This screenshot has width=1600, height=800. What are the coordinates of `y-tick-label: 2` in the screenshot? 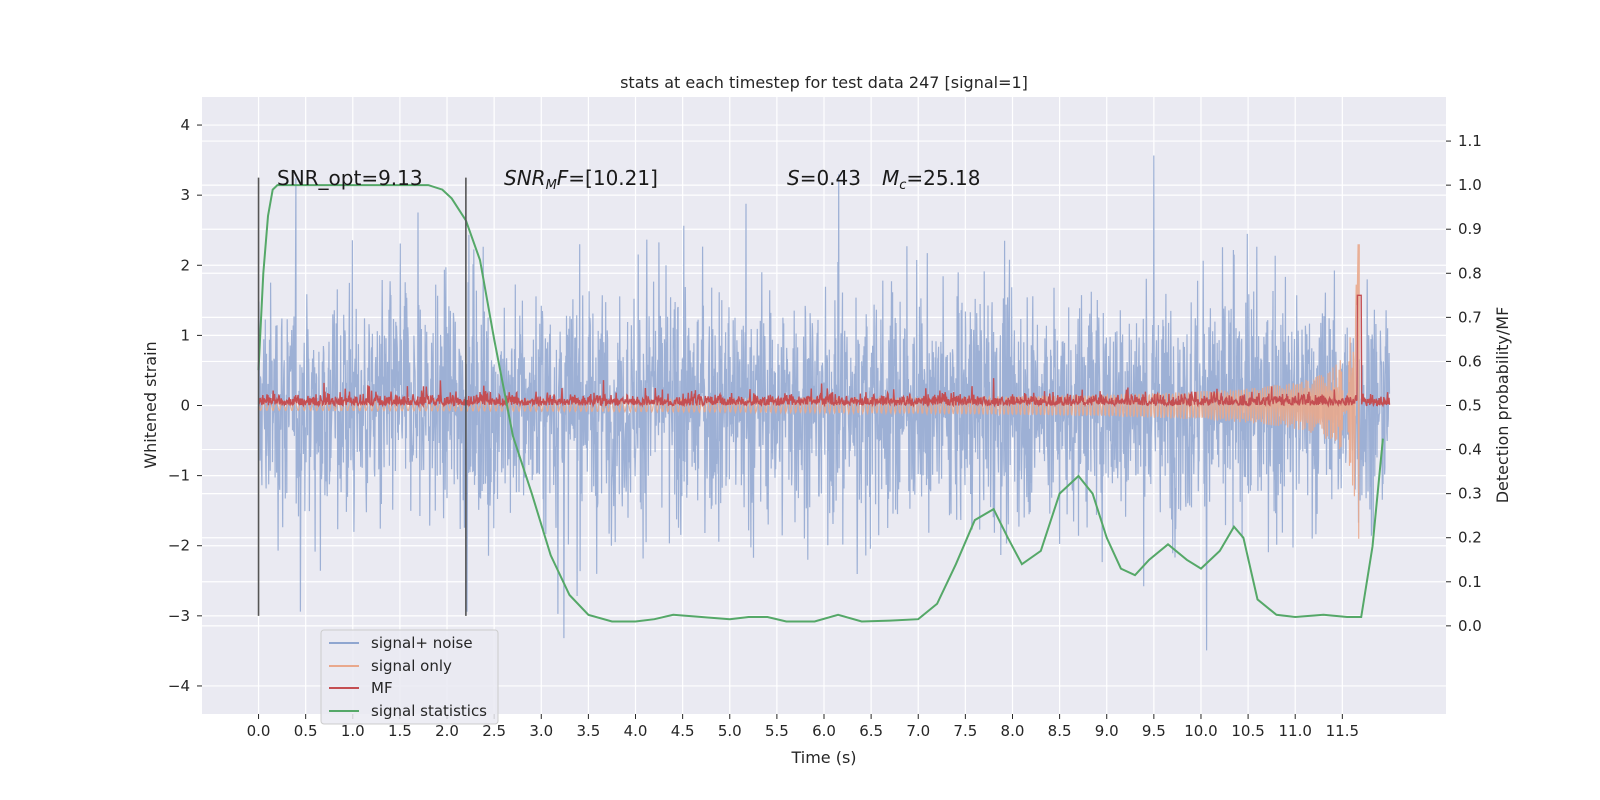 It's located at (185, 265).